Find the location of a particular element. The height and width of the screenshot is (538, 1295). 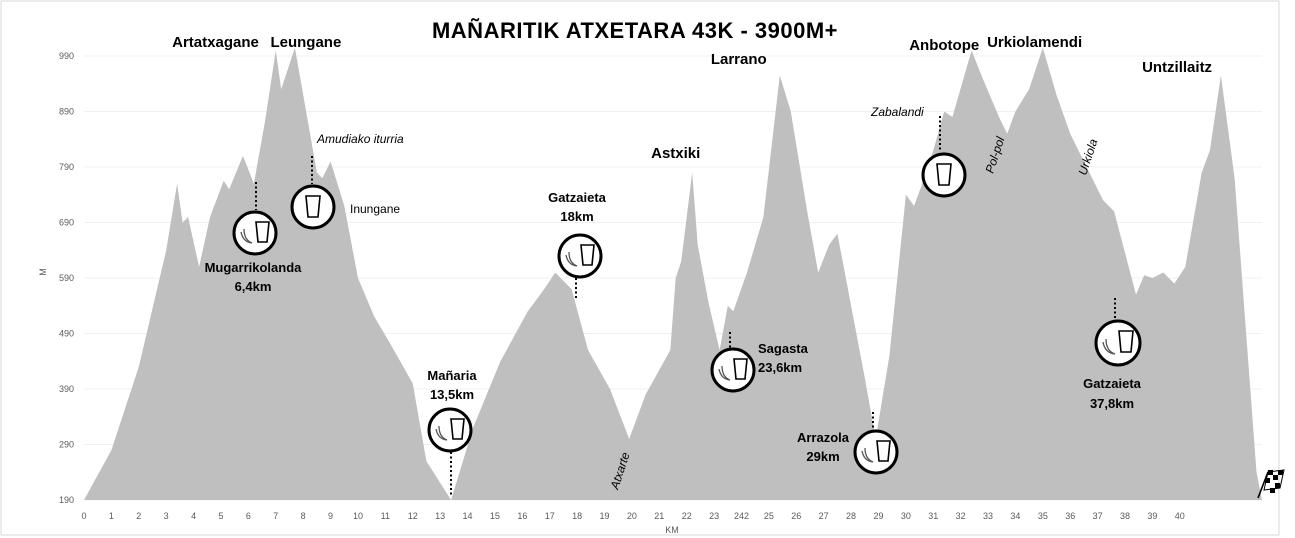

x-tick-label: 21 is located at coordinates (659, 516).